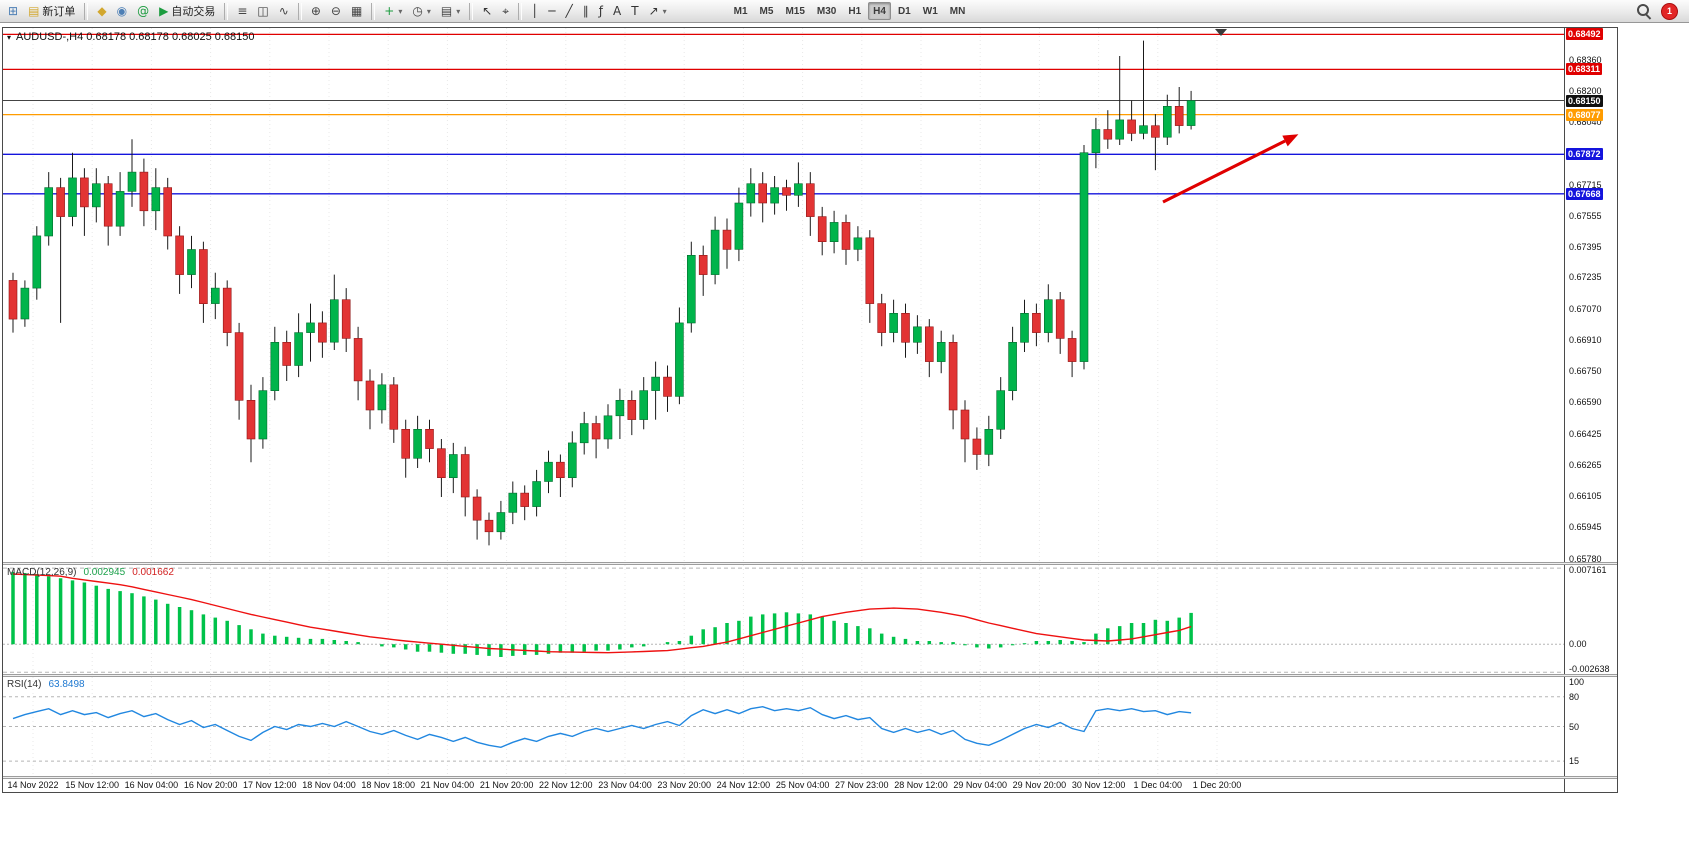  Describe the element at coordinates (741, 11) in the screenshot. I see `timeframe-m1-button: M1` at that location.